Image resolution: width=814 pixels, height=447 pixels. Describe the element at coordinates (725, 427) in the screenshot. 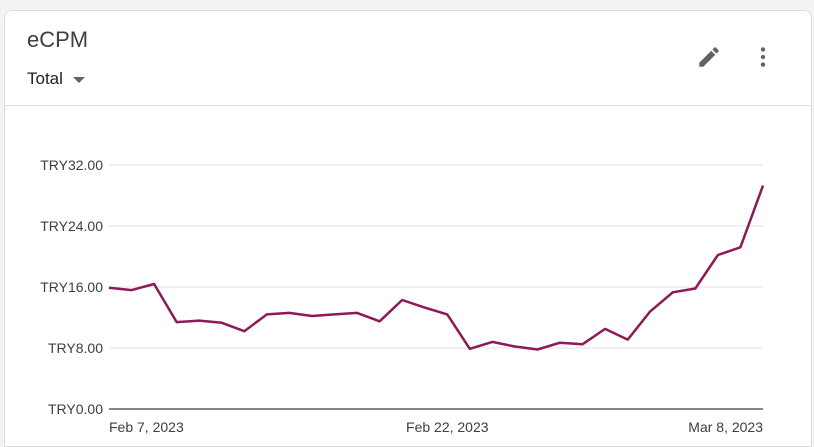

I see `x-tick-label: Mar 8, 2023` at that location.